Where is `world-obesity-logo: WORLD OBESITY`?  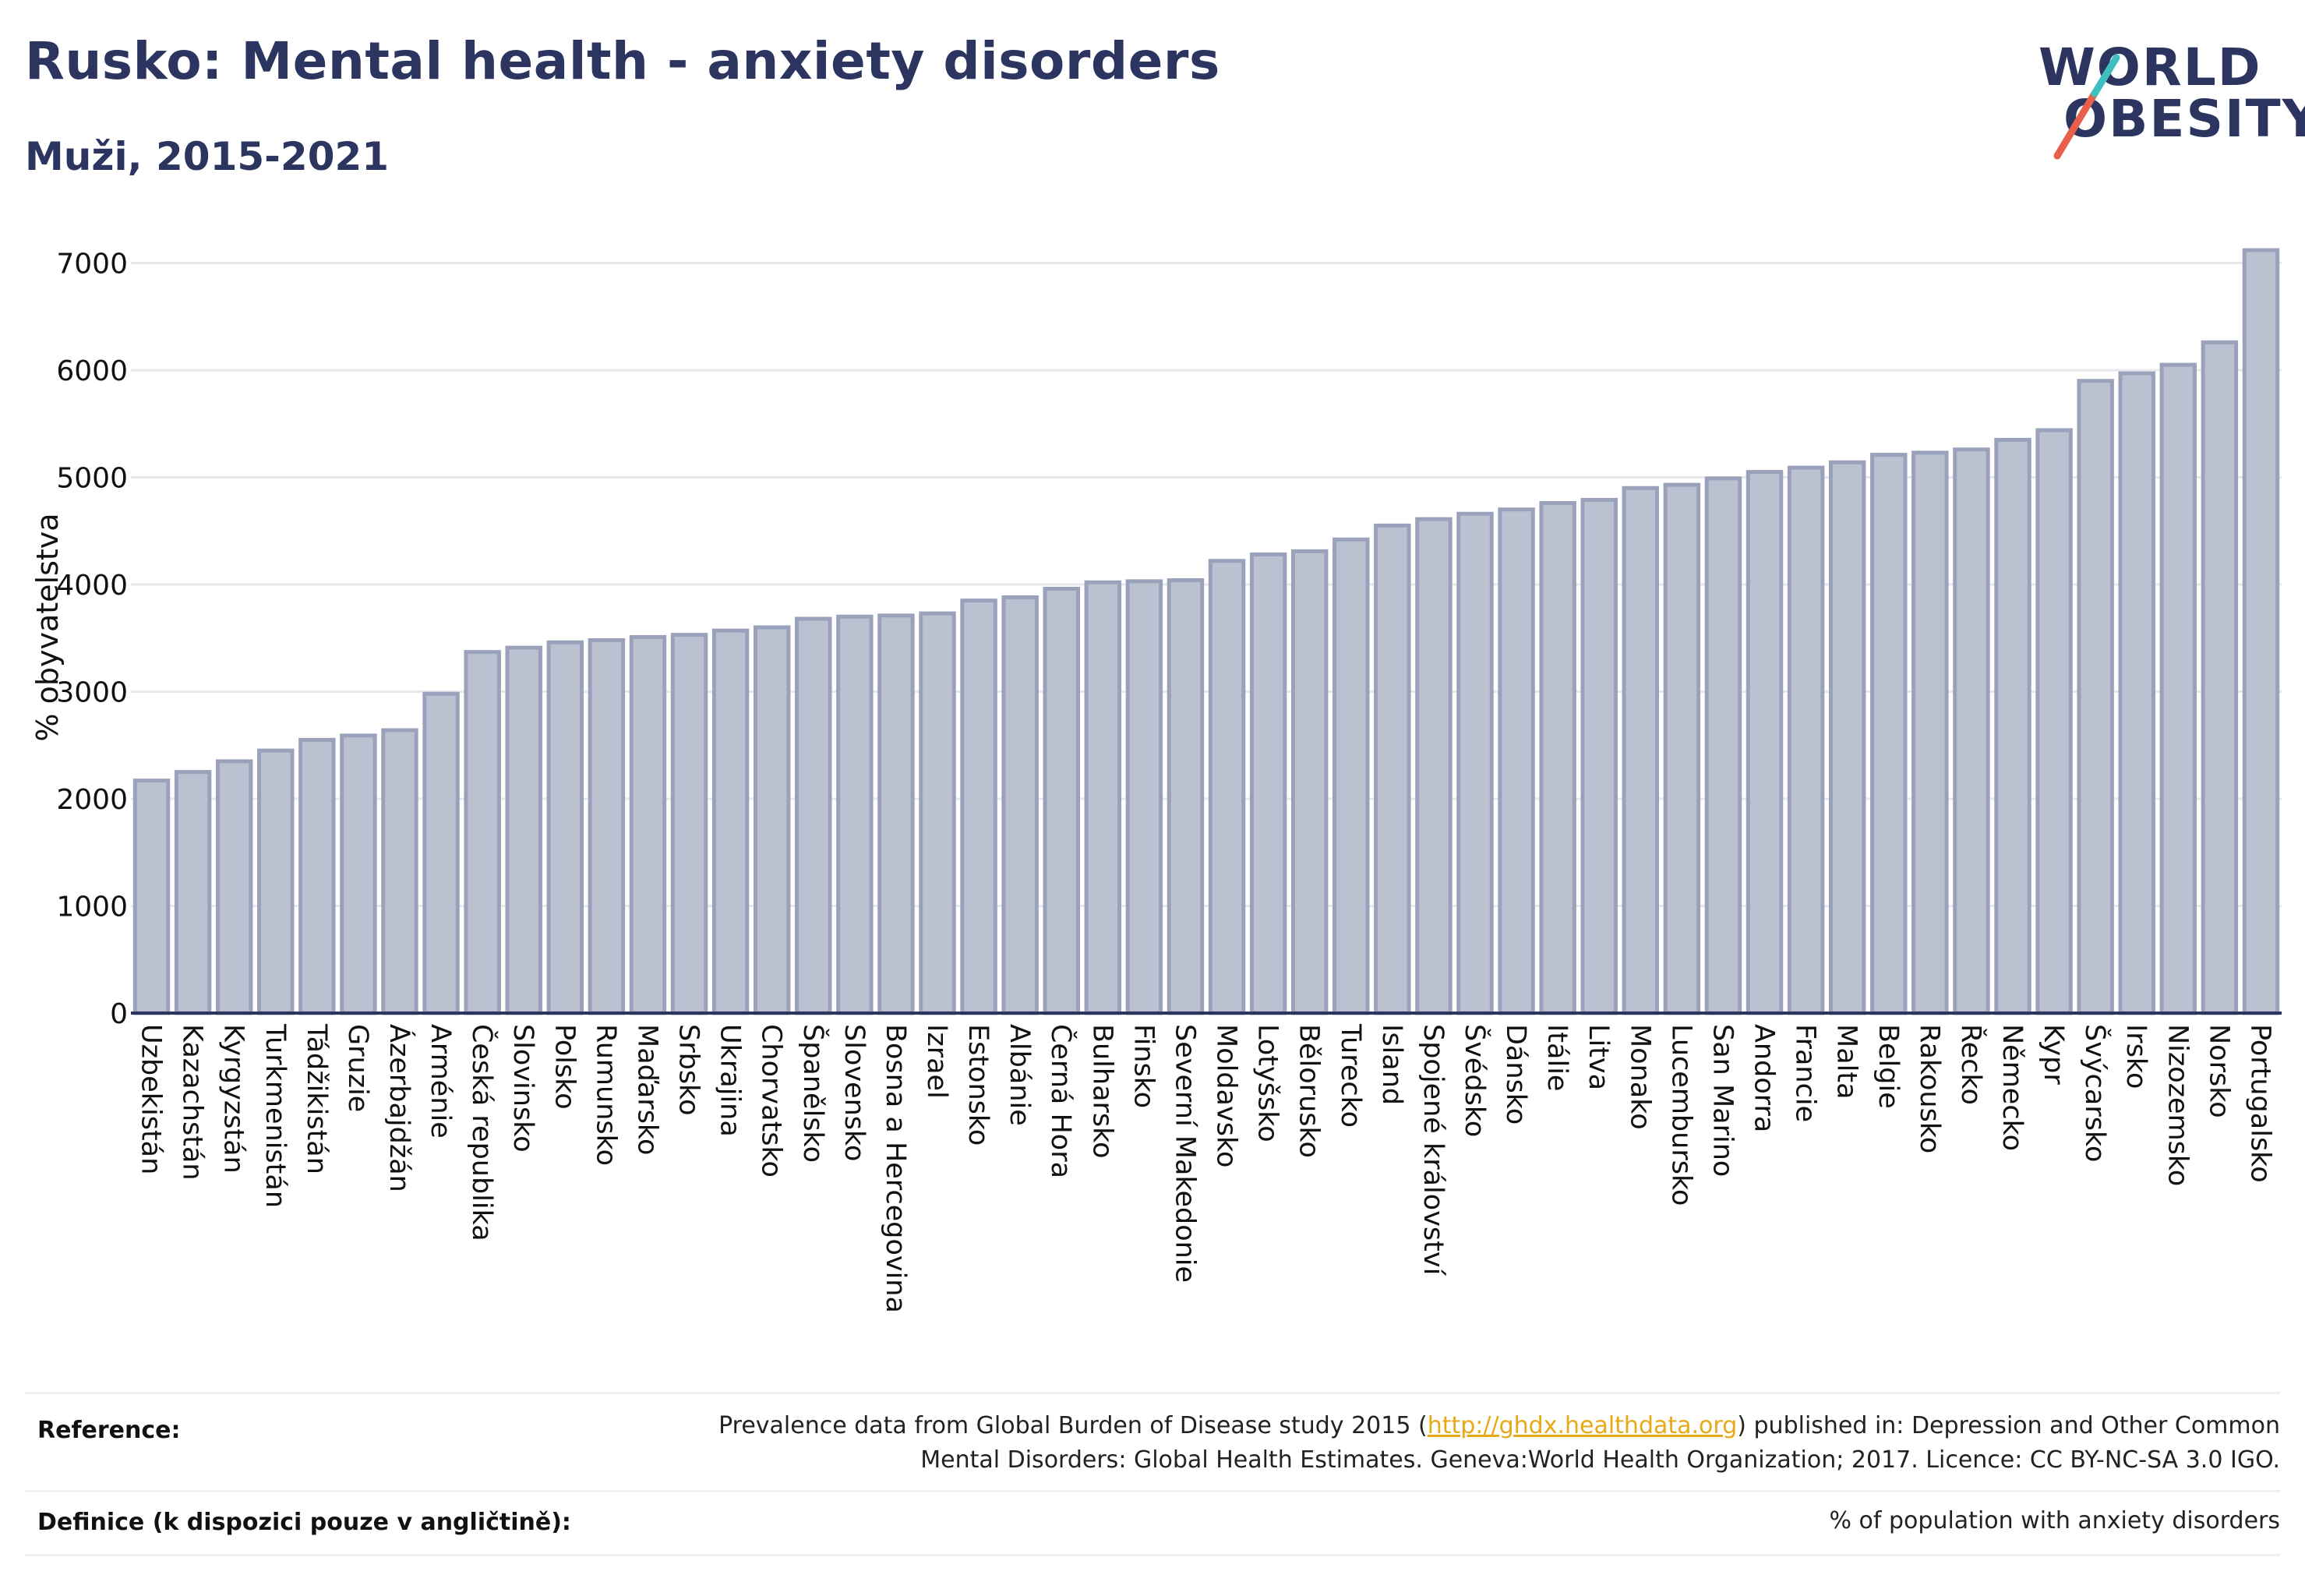 world-obesity-logo: WORLD OBESITY is located at coordinates (2169, 97).